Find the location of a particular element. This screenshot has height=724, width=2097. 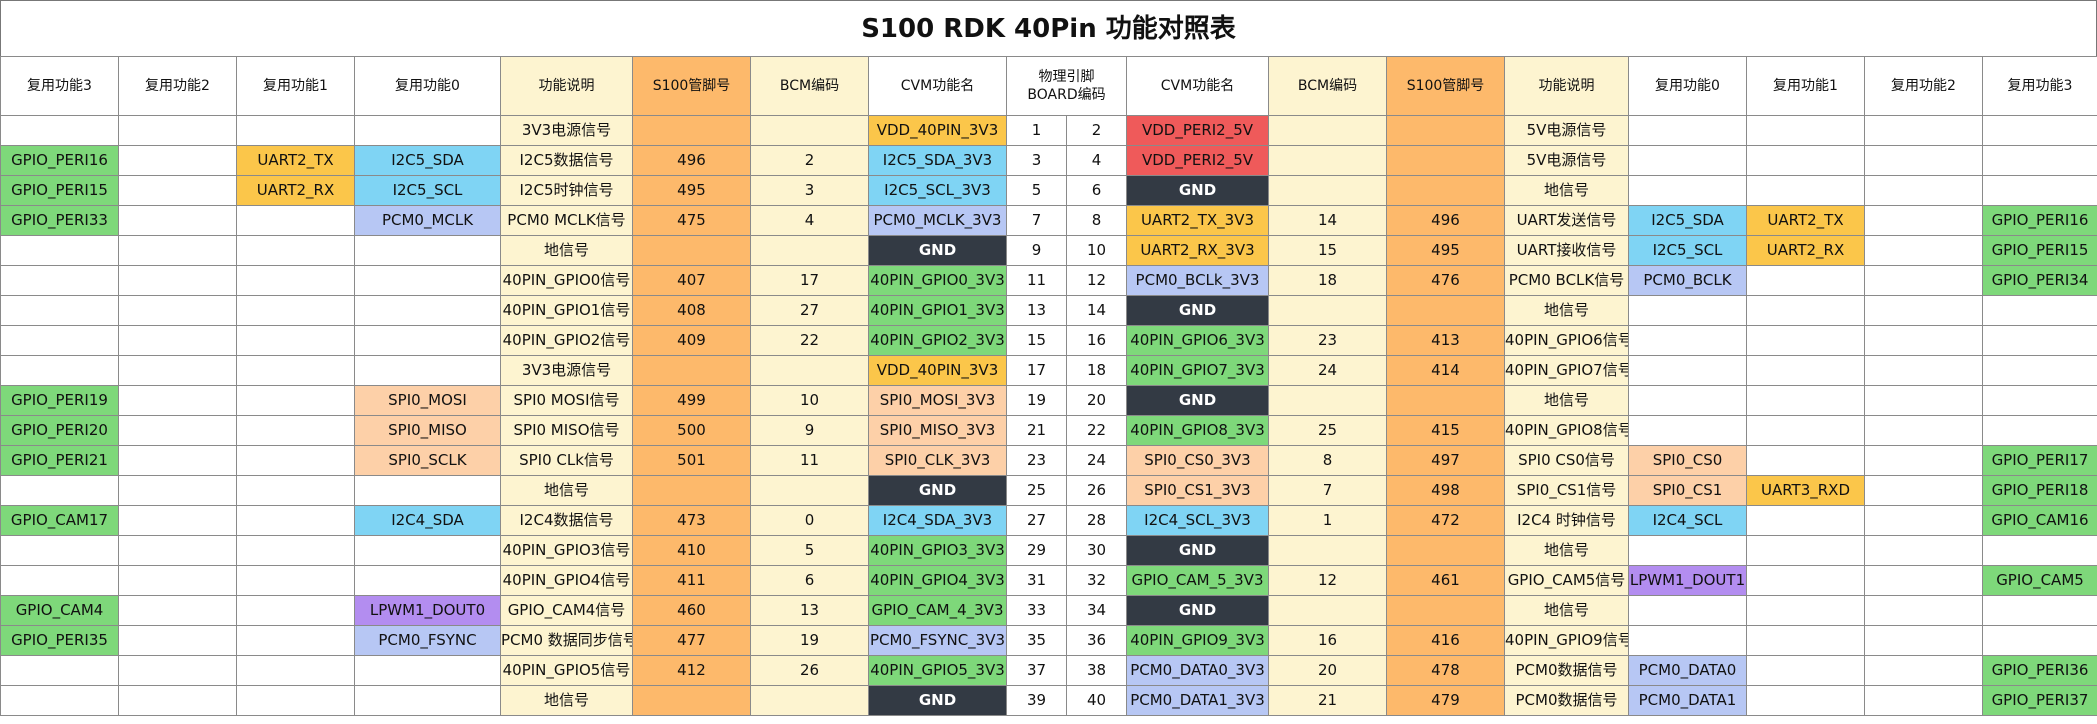

cvm-name-left: SPI0_MOSI_3V3 is located at coordinates (937, 400).